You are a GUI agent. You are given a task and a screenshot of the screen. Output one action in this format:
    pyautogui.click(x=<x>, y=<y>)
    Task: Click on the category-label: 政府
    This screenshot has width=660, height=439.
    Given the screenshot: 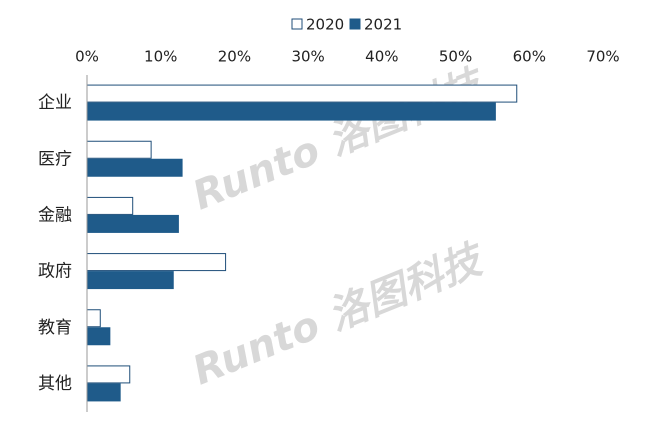 What is the action you would take?
    pyautogui.click(x=55, y=272)
    